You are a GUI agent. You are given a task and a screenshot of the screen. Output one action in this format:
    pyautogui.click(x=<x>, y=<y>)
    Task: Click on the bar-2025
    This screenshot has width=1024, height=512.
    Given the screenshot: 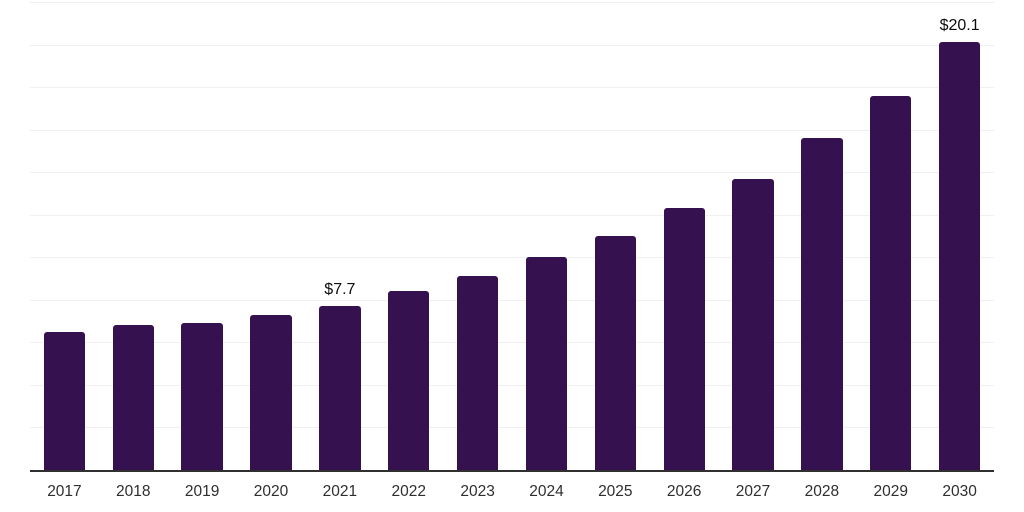 What is the action you would take?
    pyautogui.click(x=615, y=353)
    